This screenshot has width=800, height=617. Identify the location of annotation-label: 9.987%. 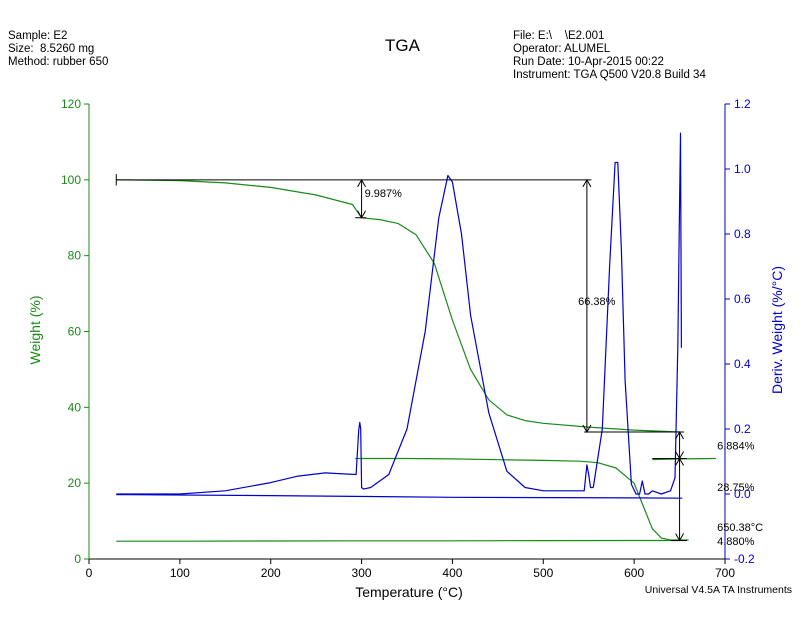
(384, 194).